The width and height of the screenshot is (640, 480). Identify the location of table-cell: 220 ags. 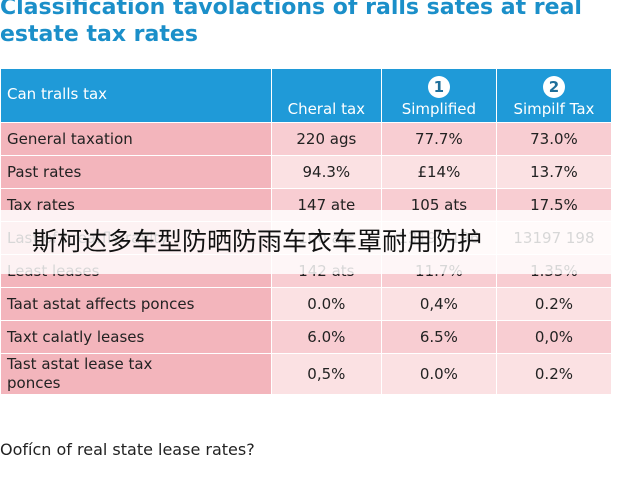
(326, 139).